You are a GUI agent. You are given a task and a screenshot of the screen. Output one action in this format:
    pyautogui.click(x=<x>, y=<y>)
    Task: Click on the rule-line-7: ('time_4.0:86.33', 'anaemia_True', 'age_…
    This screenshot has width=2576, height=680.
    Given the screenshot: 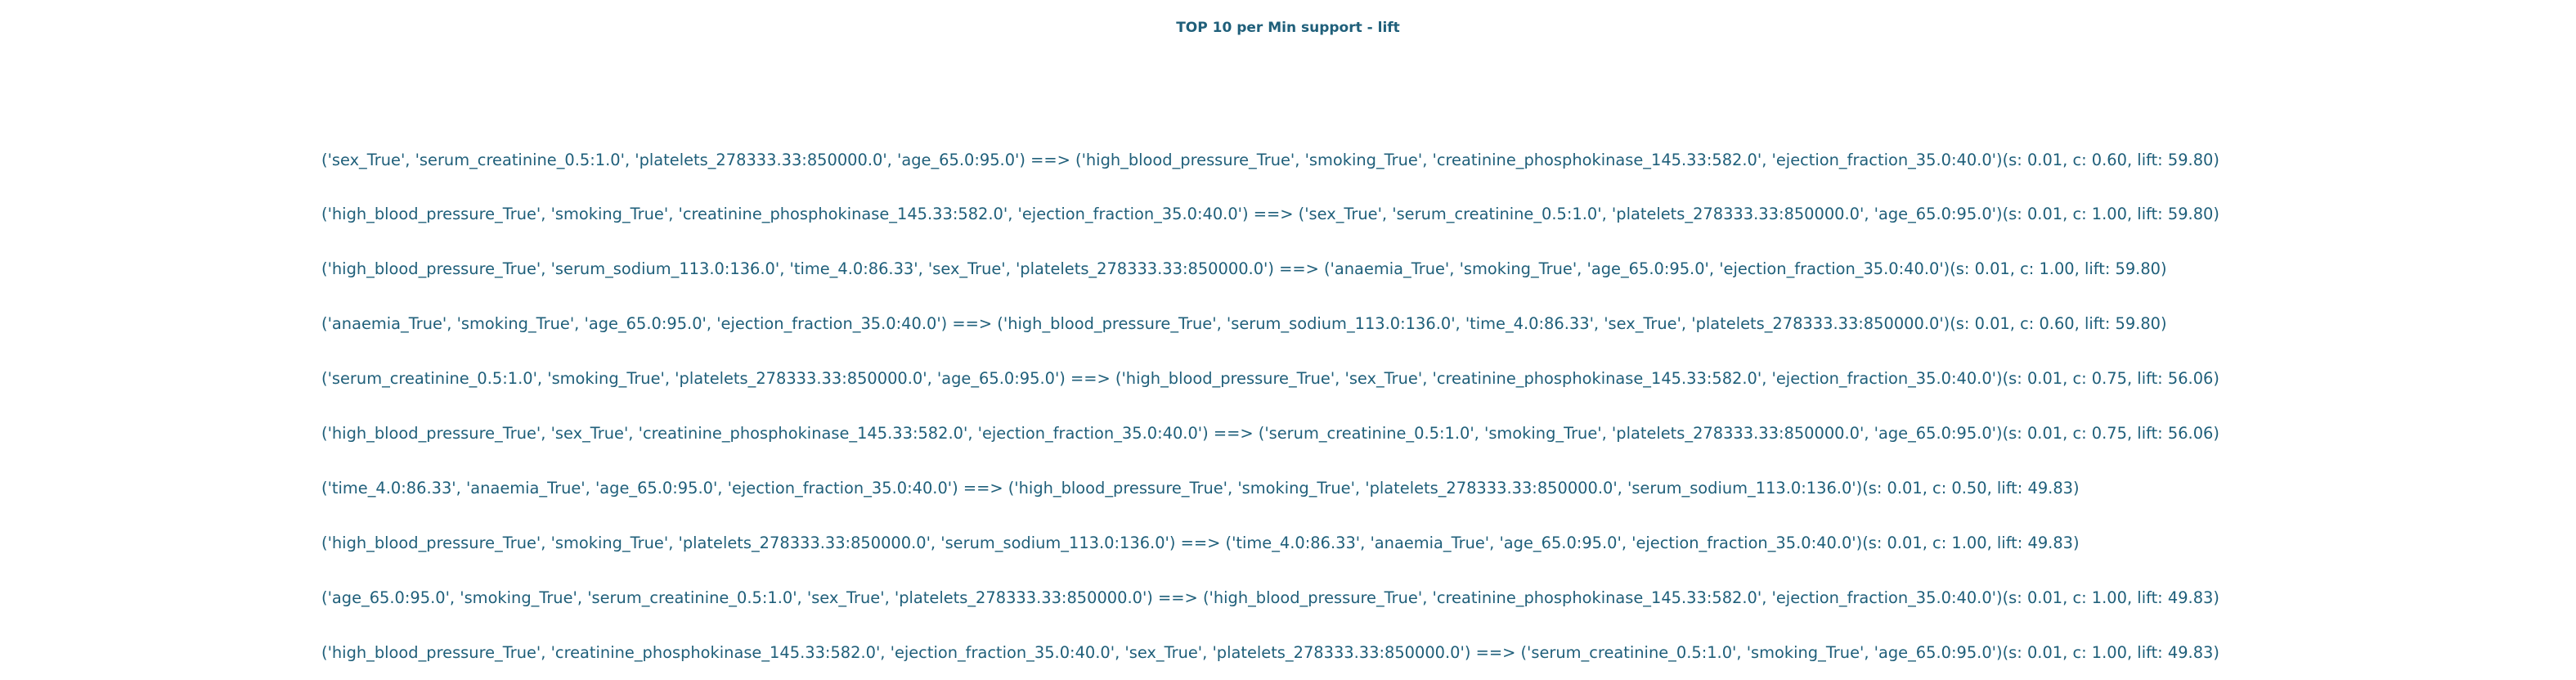 What is the action you would take?
    pyautogui.click(x=1200, y=488)
    